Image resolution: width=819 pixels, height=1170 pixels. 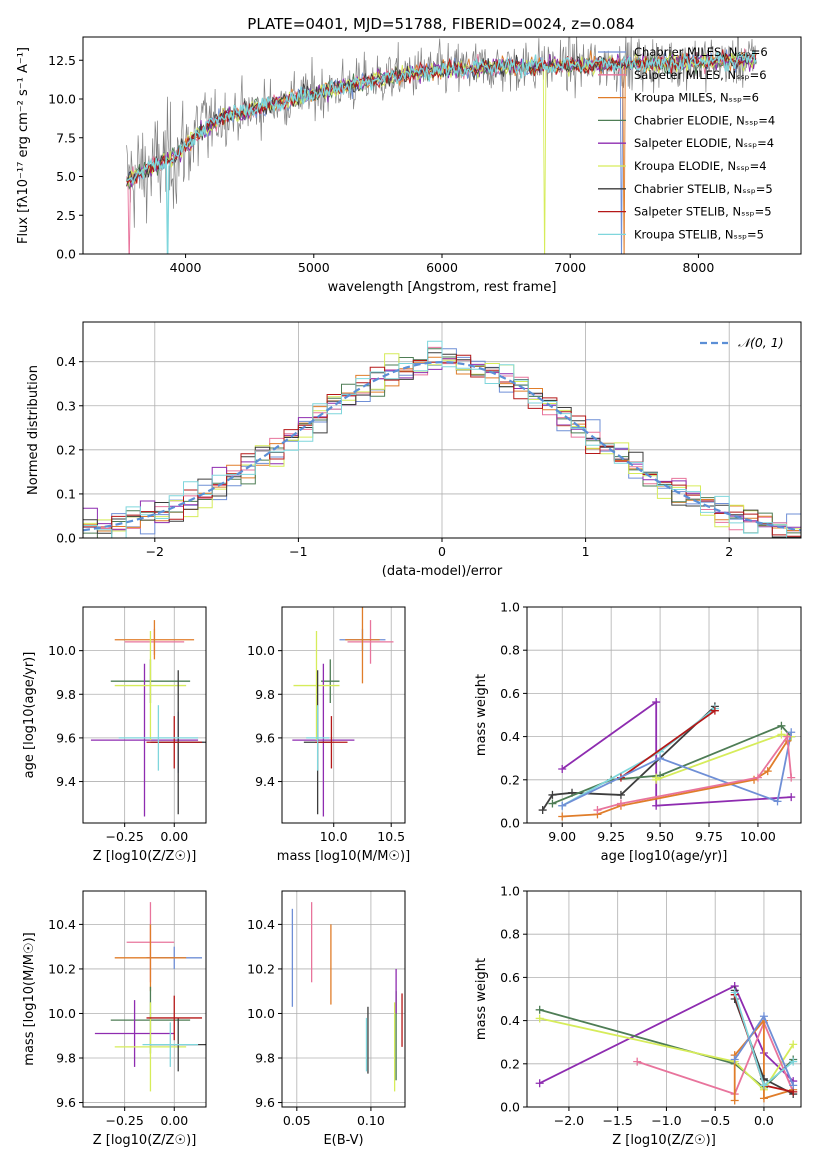 I want to click on histogram-kroupa-stelib, so click(x=442, y=439).